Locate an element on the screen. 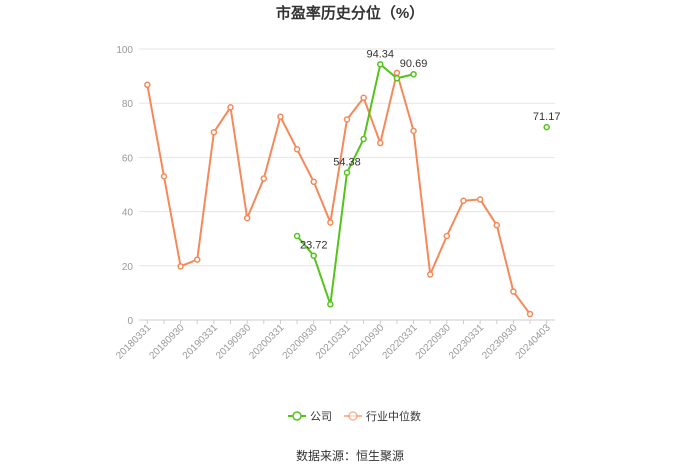 This screenshot has width=700, height=473. data-label: 90.69 is located at coordinates (414, 64).